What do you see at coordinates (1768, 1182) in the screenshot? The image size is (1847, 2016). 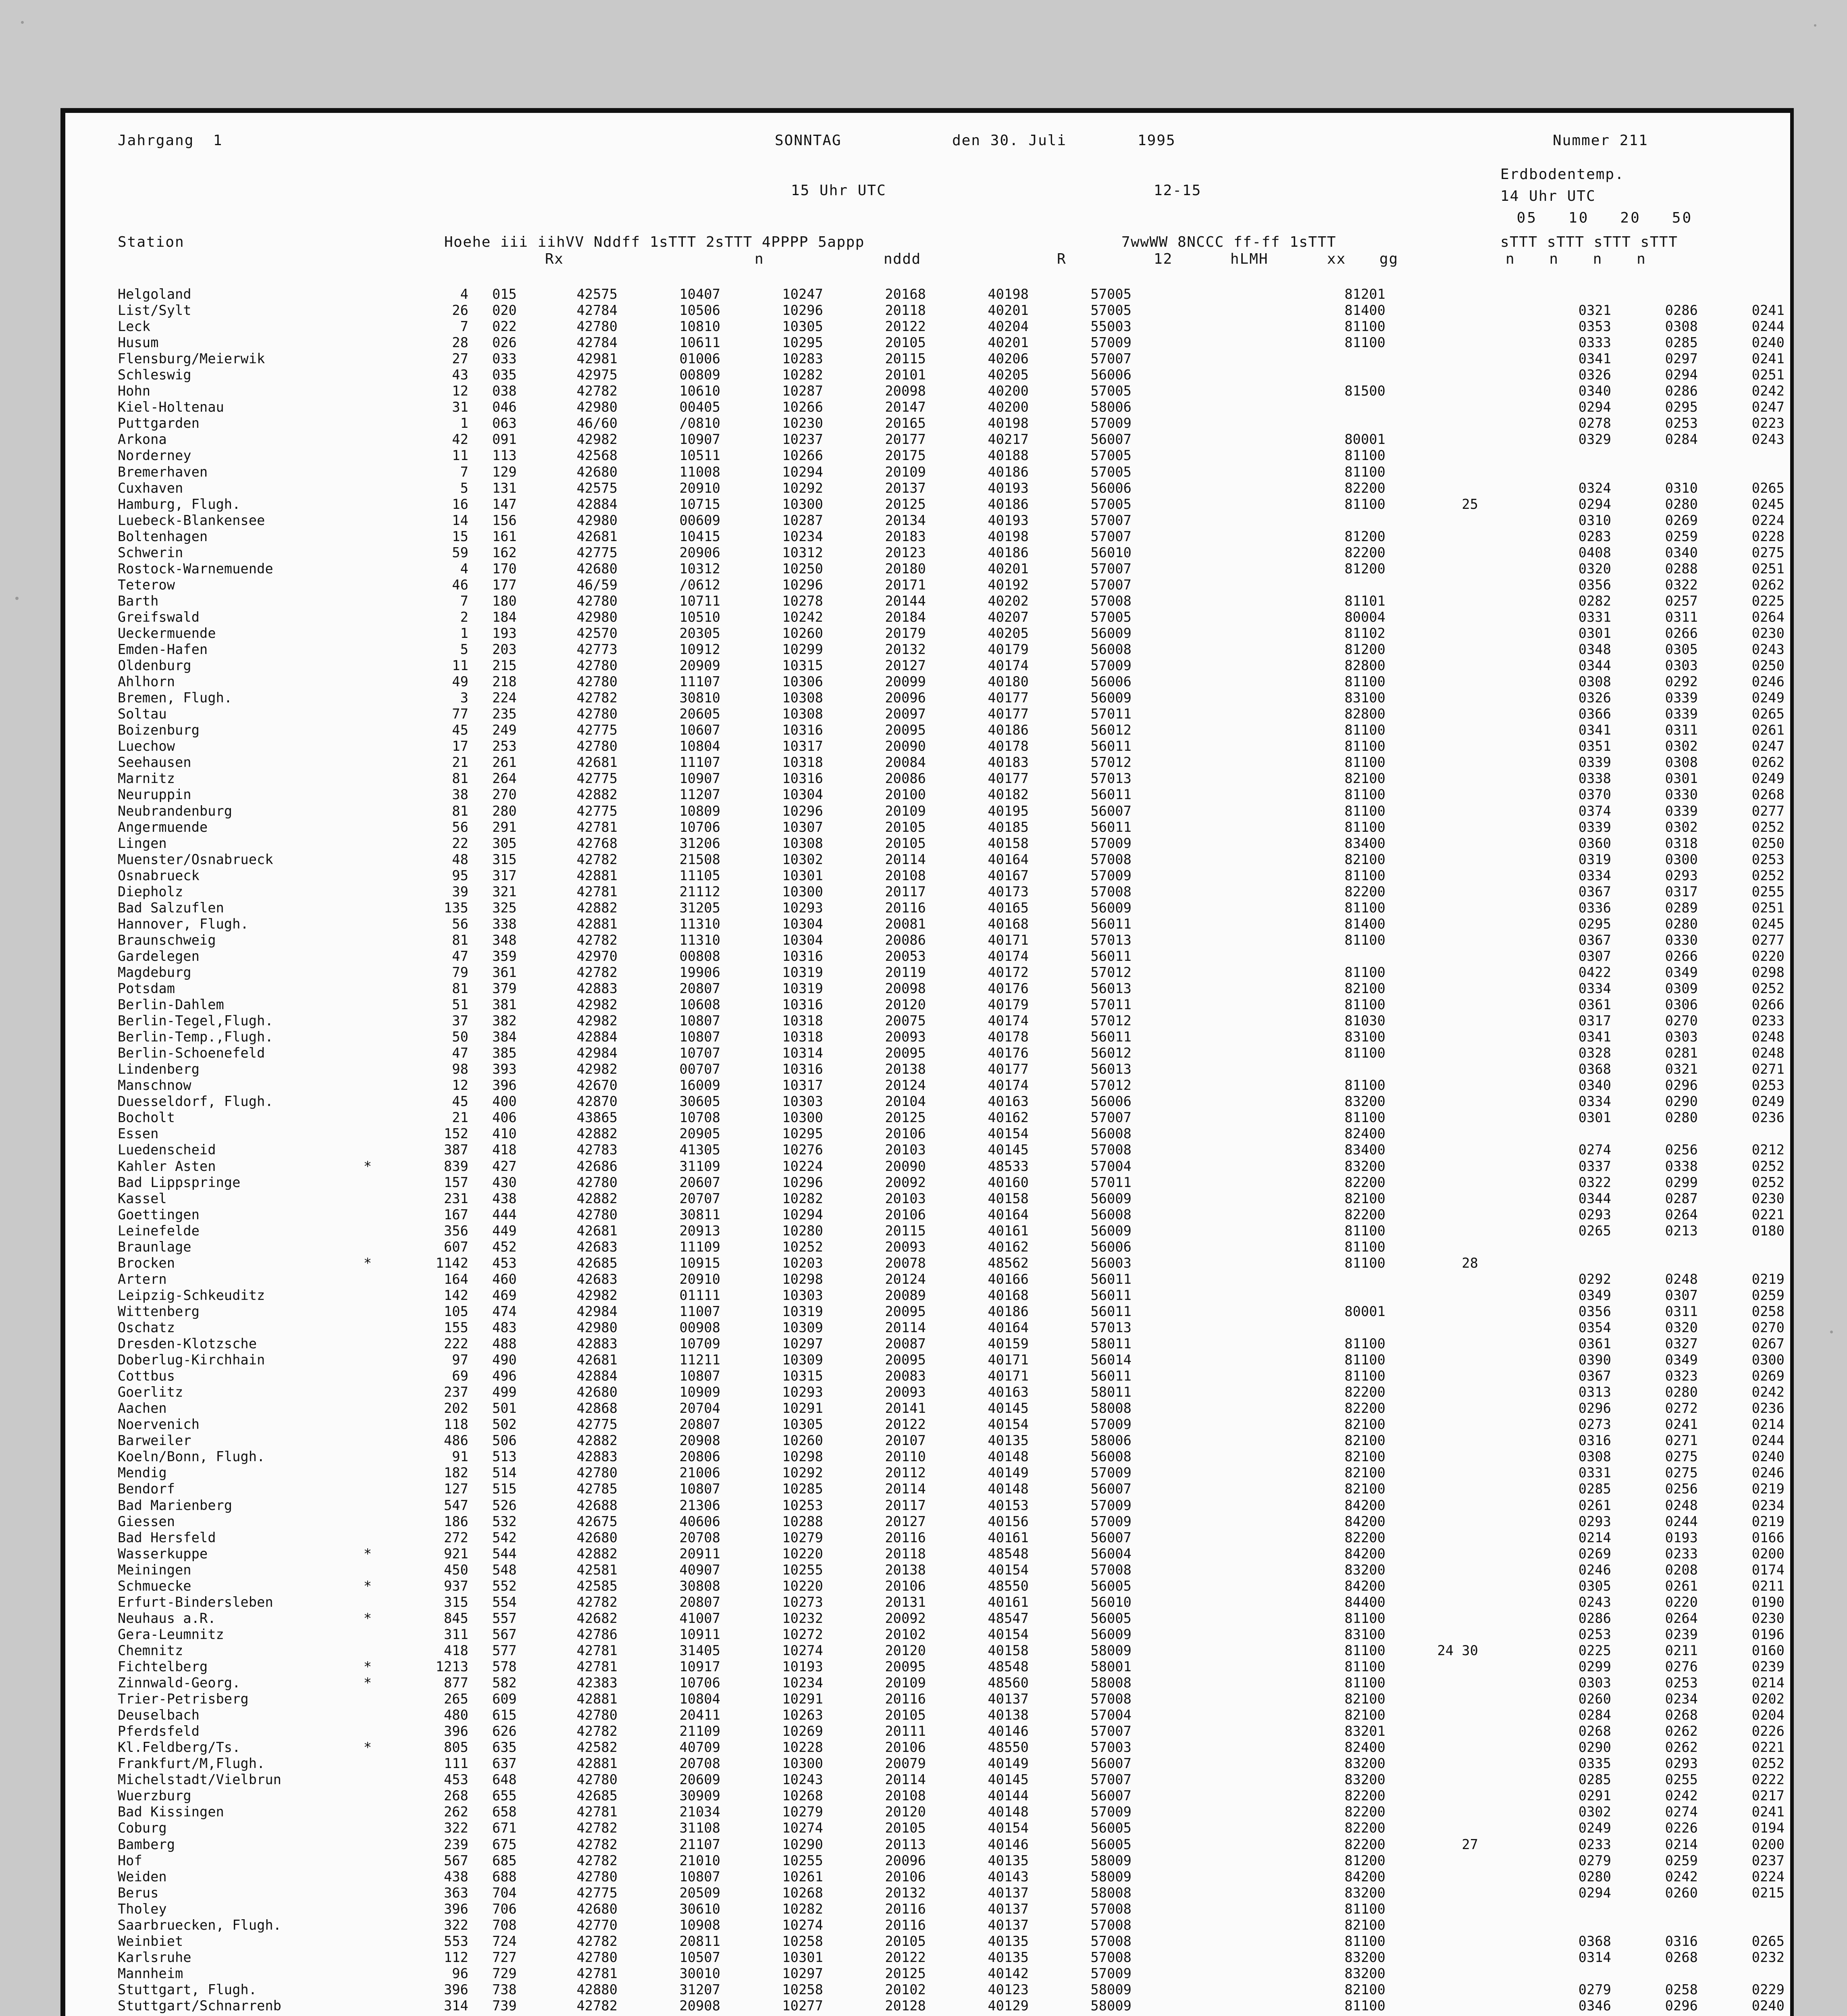 I see `observation-code: 0252` at bounding box center [1768, 1182].